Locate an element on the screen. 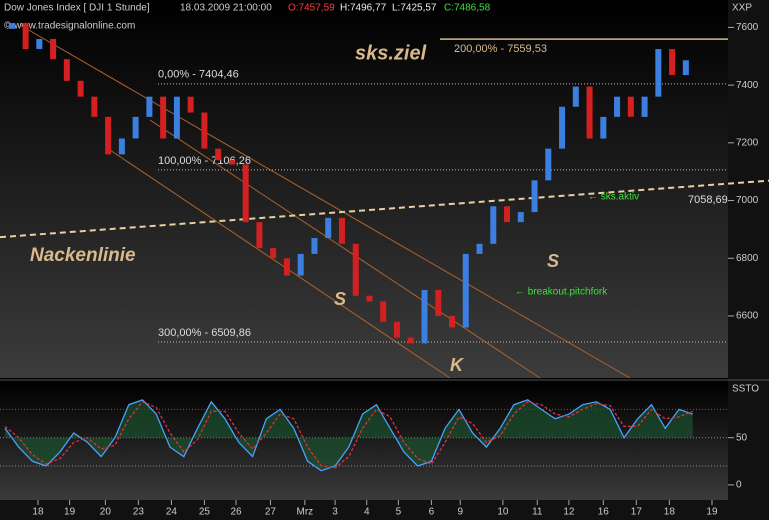 The image size is (769, 520). y-tick-label: 0 is located at coordinates (739, 485).